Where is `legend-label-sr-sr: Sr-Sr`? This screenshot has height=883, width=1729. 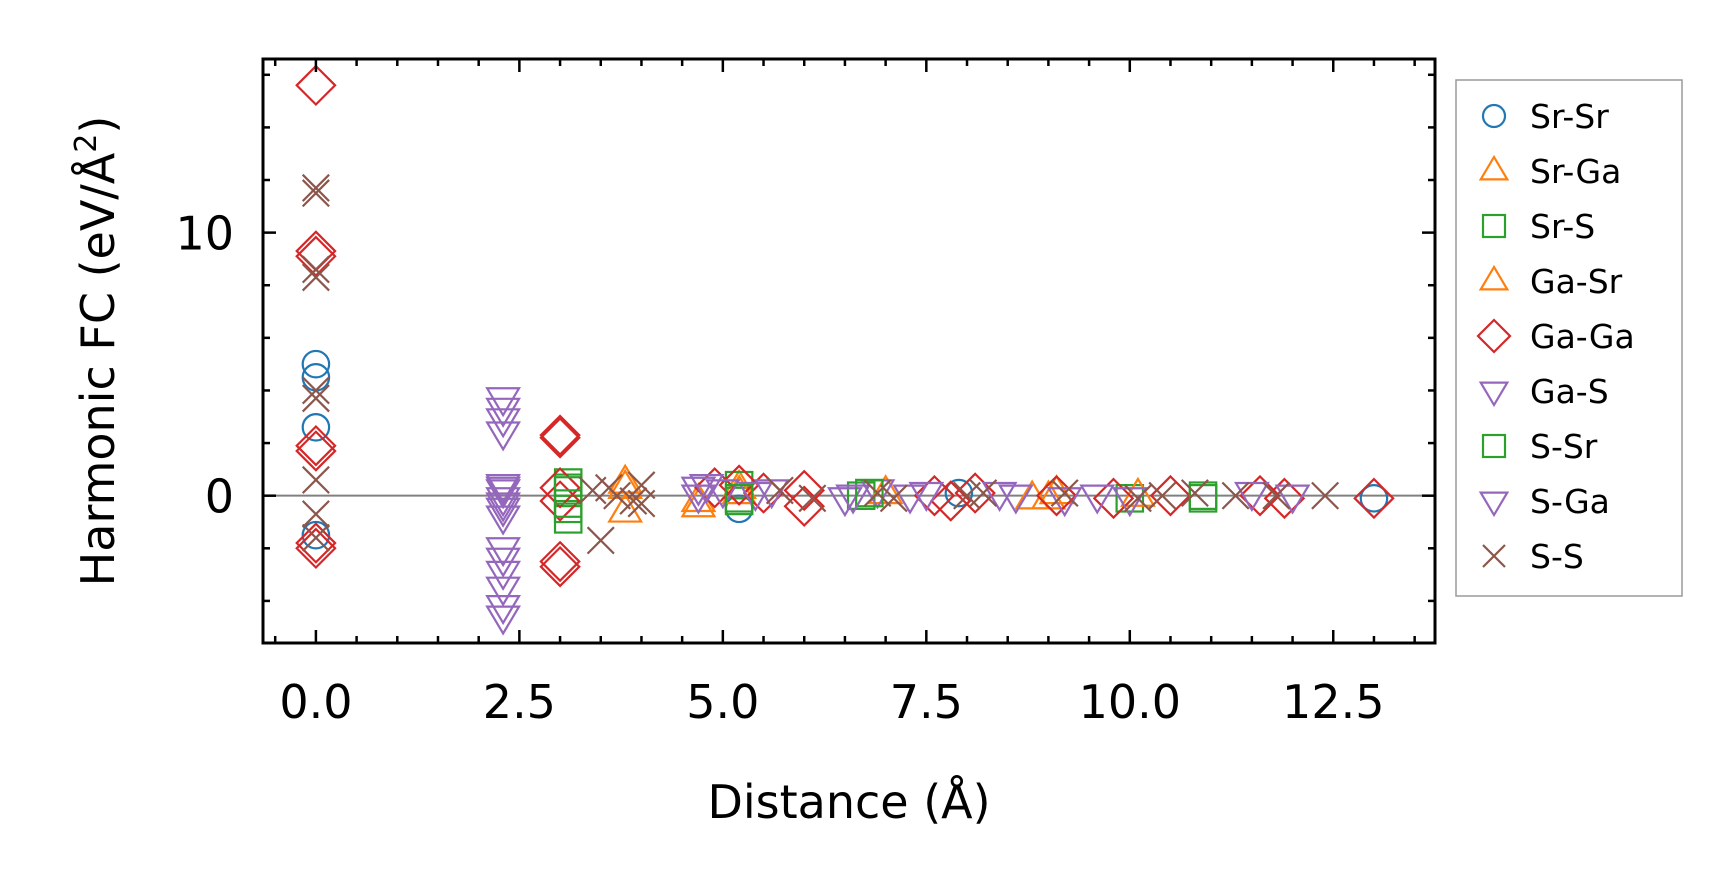 legend-label-sr-sr: Sr-Sr is located at coordinates (1569, 116).